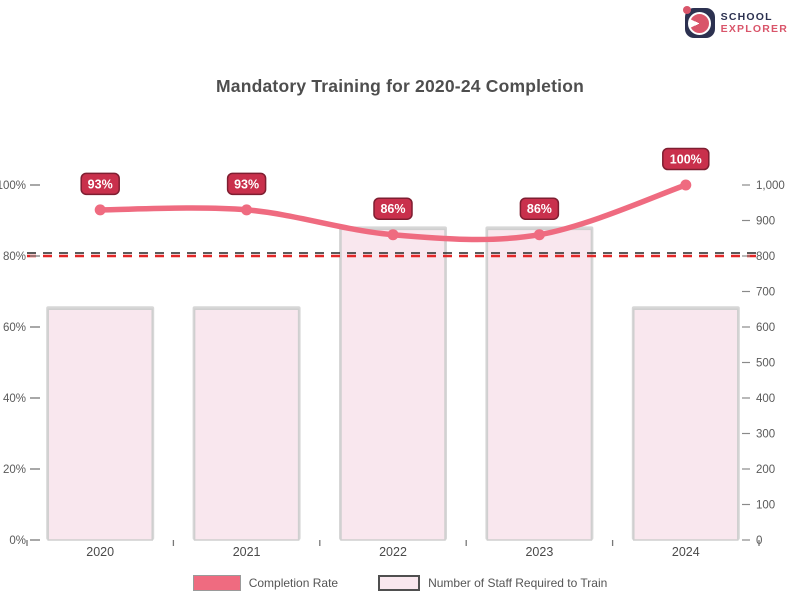 The width and height of the screenshot is (800, 600). I want to click on x-axis-label-2024: 2024, so click(686, 552).